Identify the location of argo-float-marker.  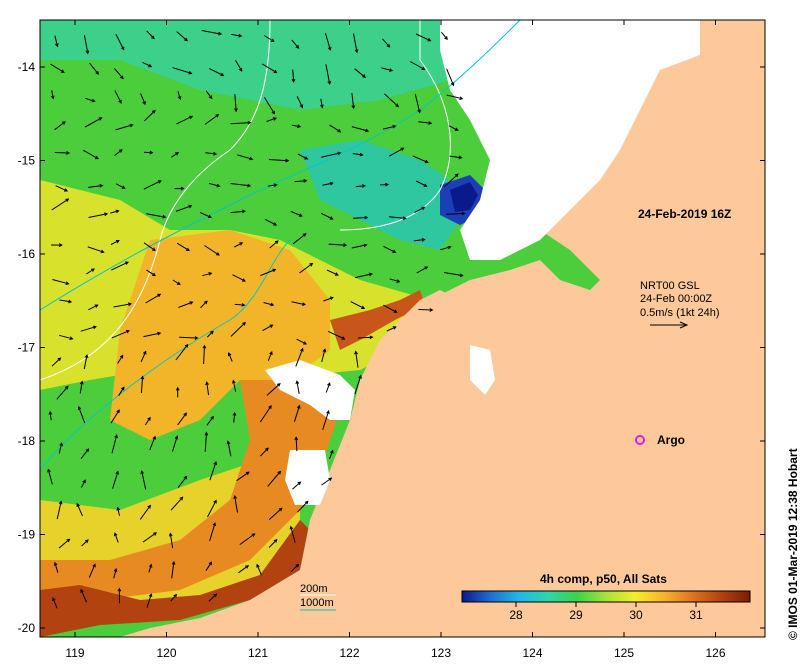
(640, 440).